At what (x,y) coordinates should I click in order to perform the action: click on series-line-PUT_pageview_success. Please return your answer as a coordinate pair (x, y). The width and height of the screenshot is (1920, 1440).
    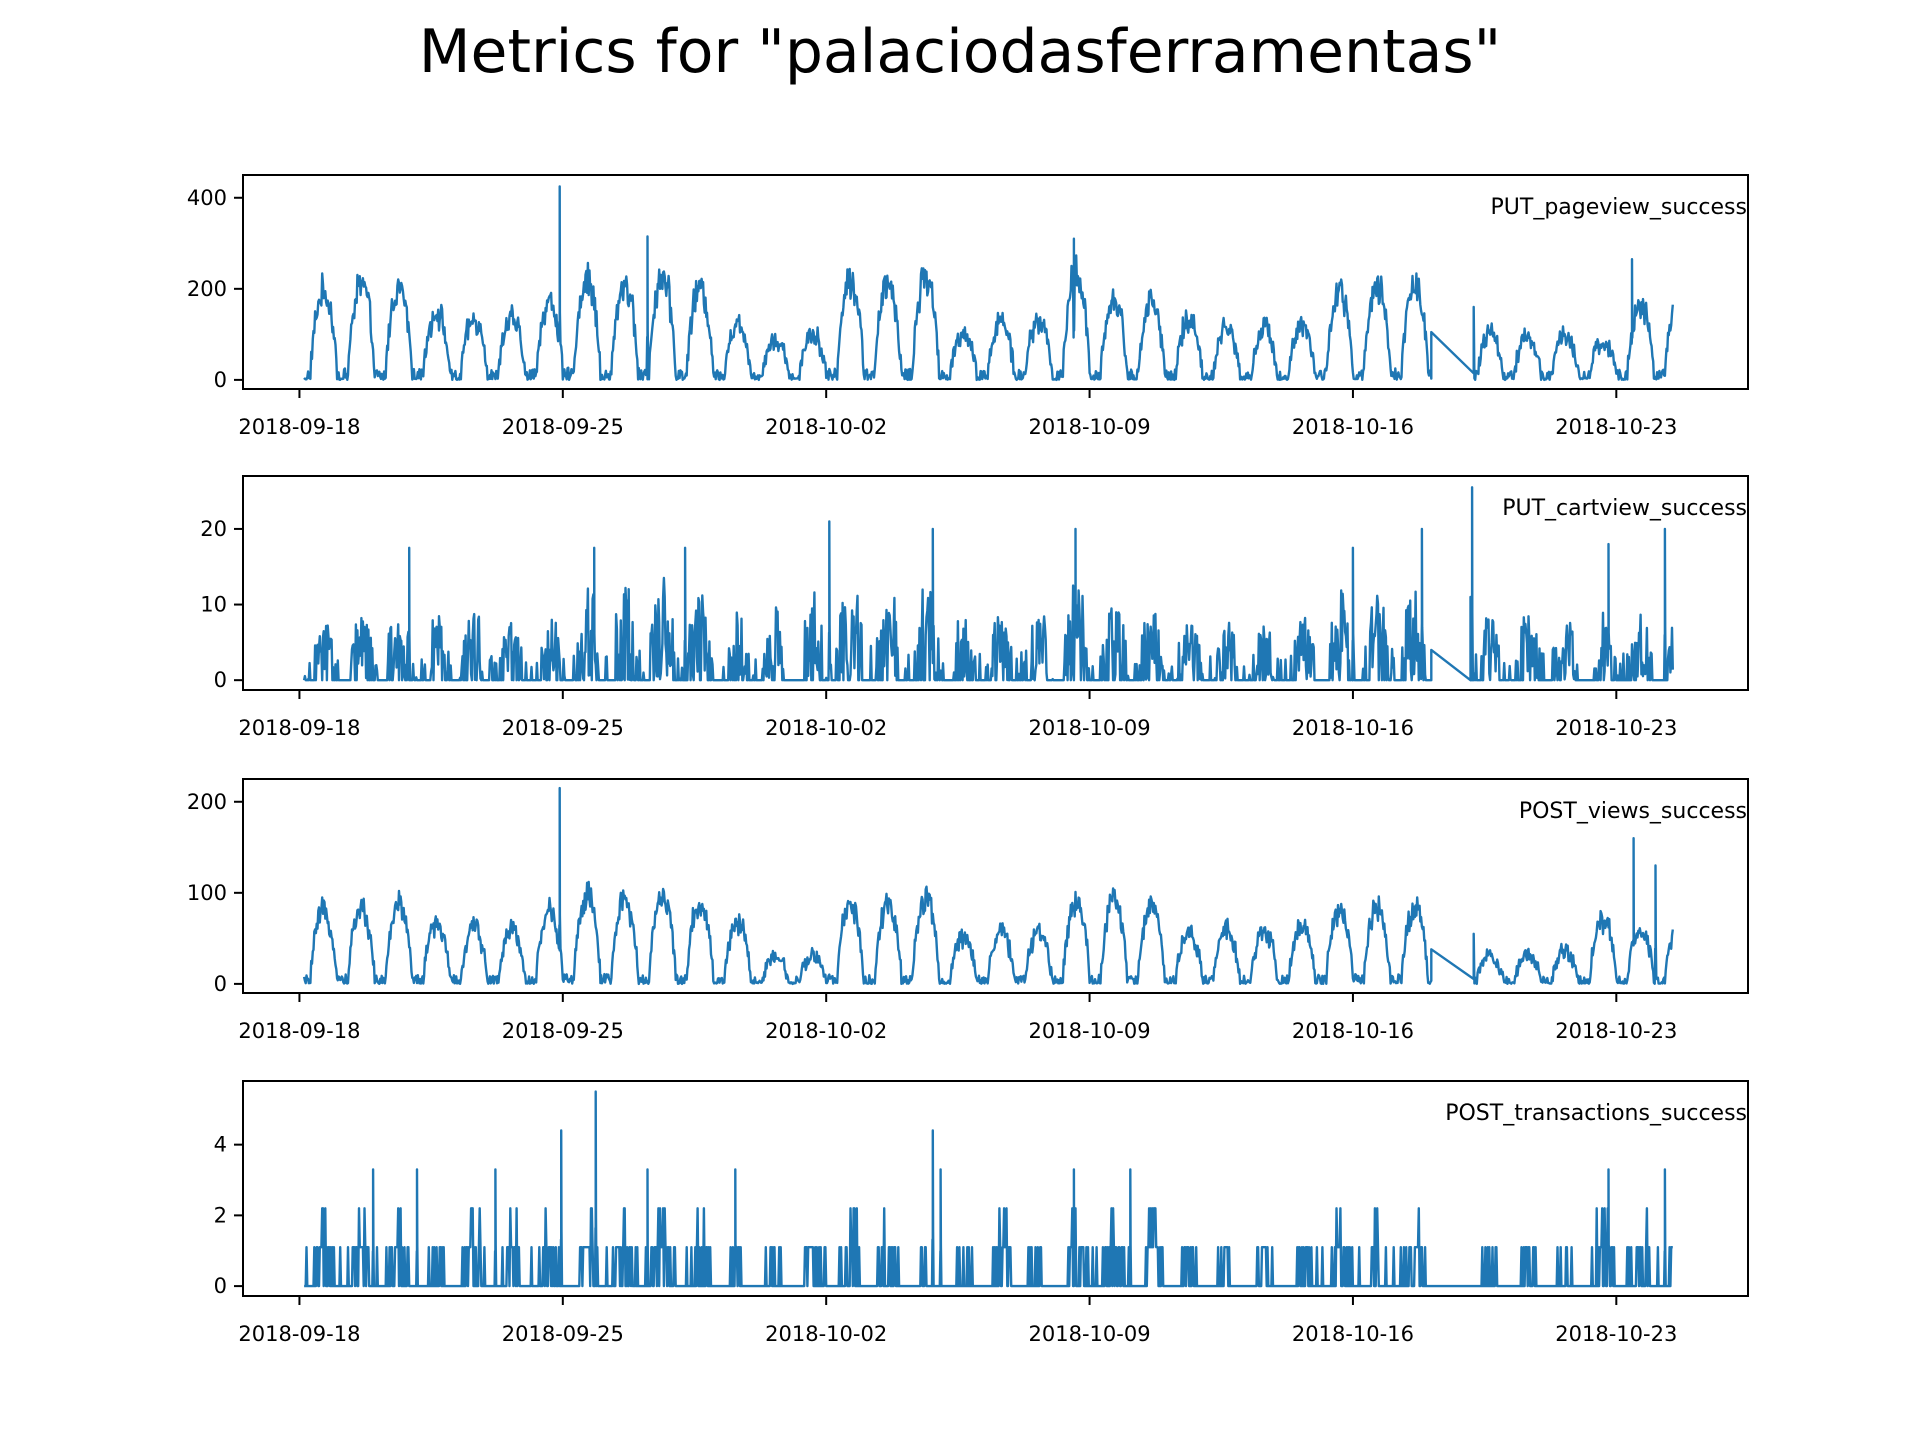
    Looking at the image, I should click on (988, 283).